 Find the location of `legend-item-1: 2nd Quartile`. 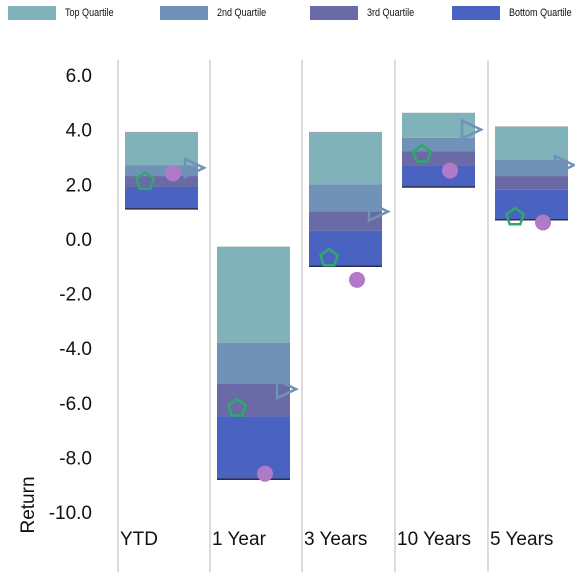

legend-item-1: 2nd Quartile is located at coordinates (218, 13).